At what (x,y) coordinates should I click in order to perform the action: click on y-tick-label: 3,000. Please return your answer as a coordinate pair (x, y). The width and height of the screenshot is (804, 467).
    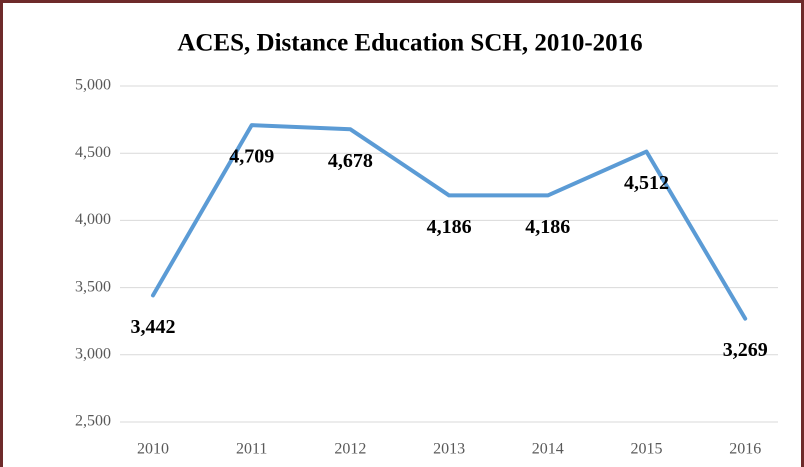
    Looking at the image, I should click on (93, 353).